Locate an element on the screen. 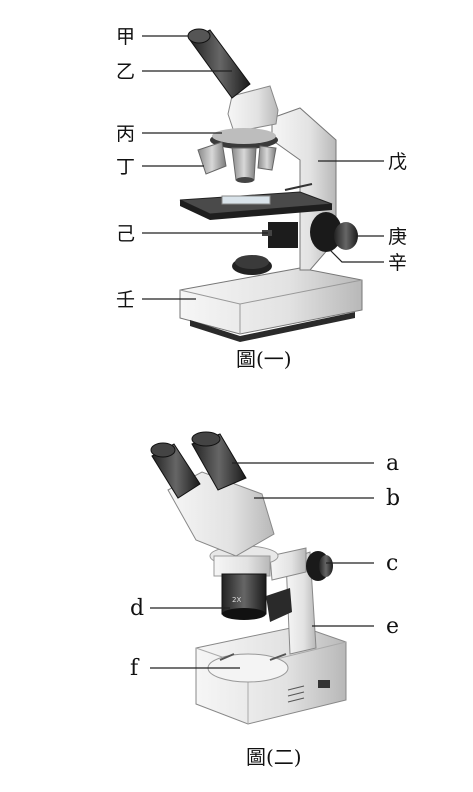 The width and height of the screenshot is (473, 792). label-a: a is located at coordinates (392, 463).